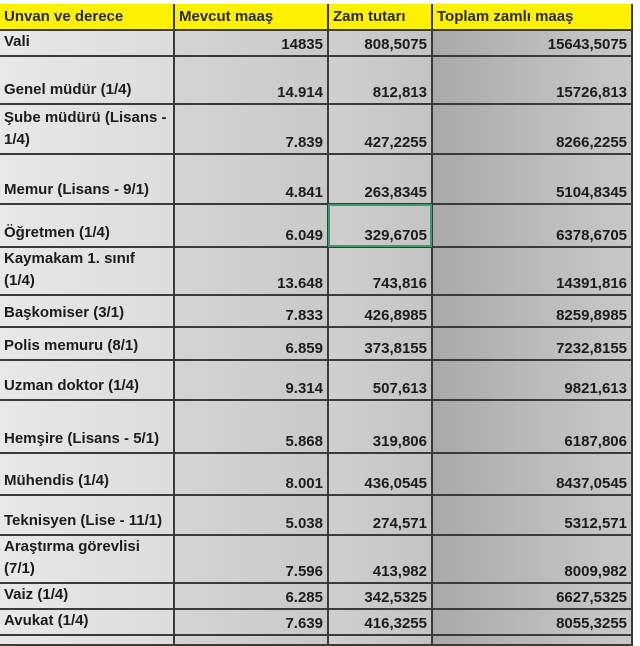 The width and height of the screenshot is (640, 646). Describe the element at coordinates (251, 311) in the screenshot. I see `cell-mevcut: 7.833` at that location.